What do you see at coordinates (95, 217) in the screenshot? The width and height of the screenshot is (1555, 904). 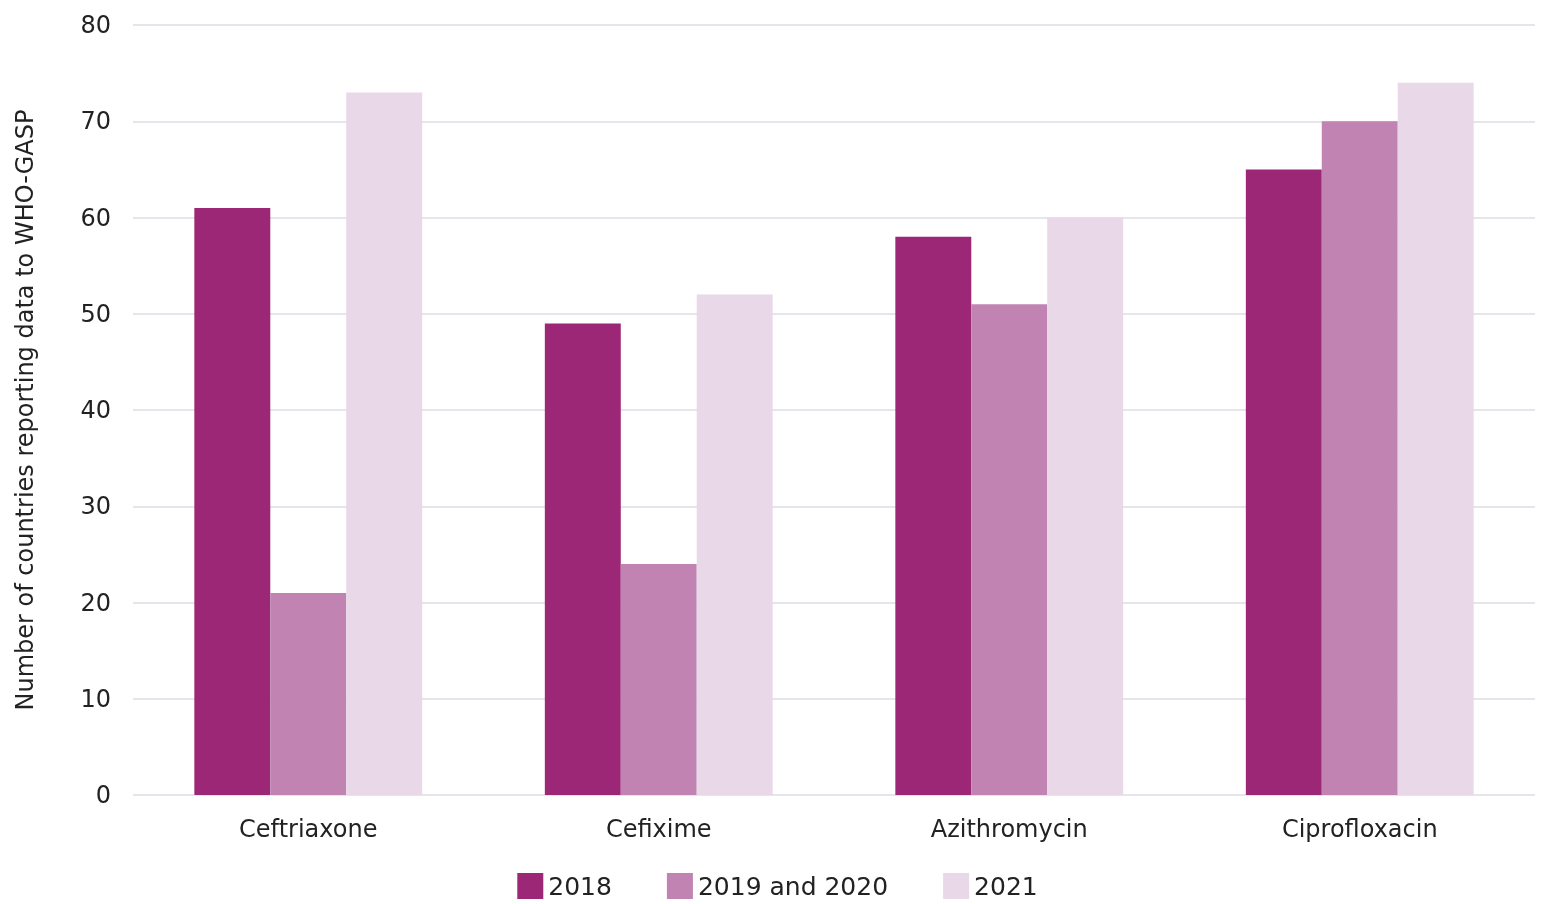 I see `y-tick-label: 60` at bounding box center [95, 217].